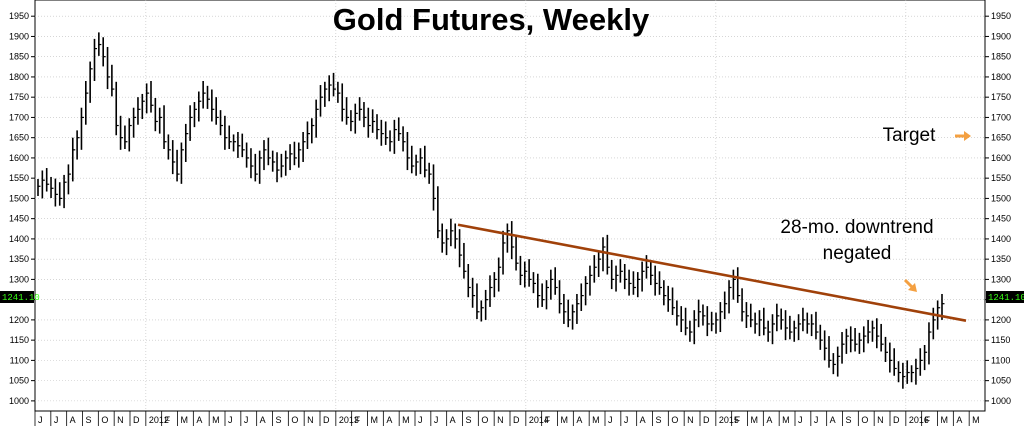 The height and width of the screenshot is (426, 1024). I want to click on left-tick-label: 1450, so click(19, 219).